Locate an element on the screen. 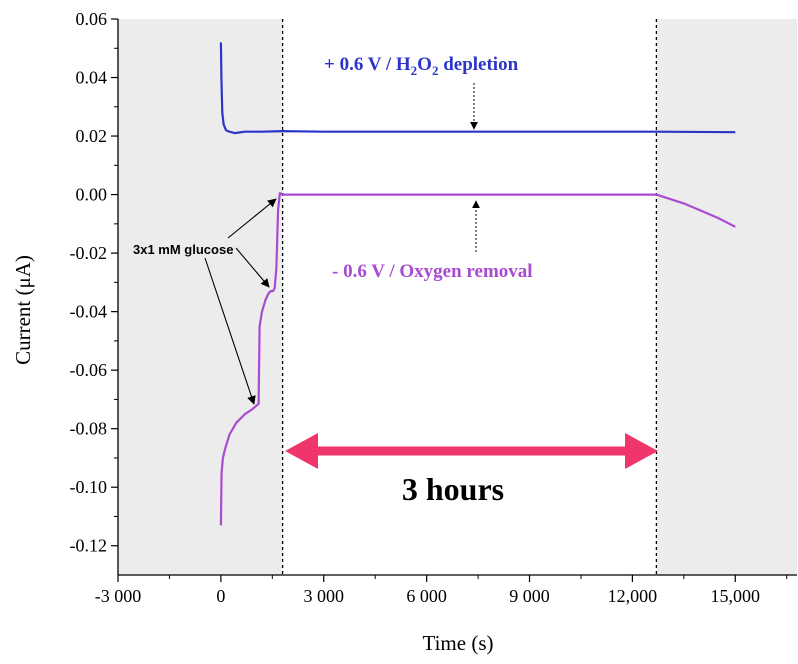  annotation-blue-part: O is located at coordinates (424, 64).